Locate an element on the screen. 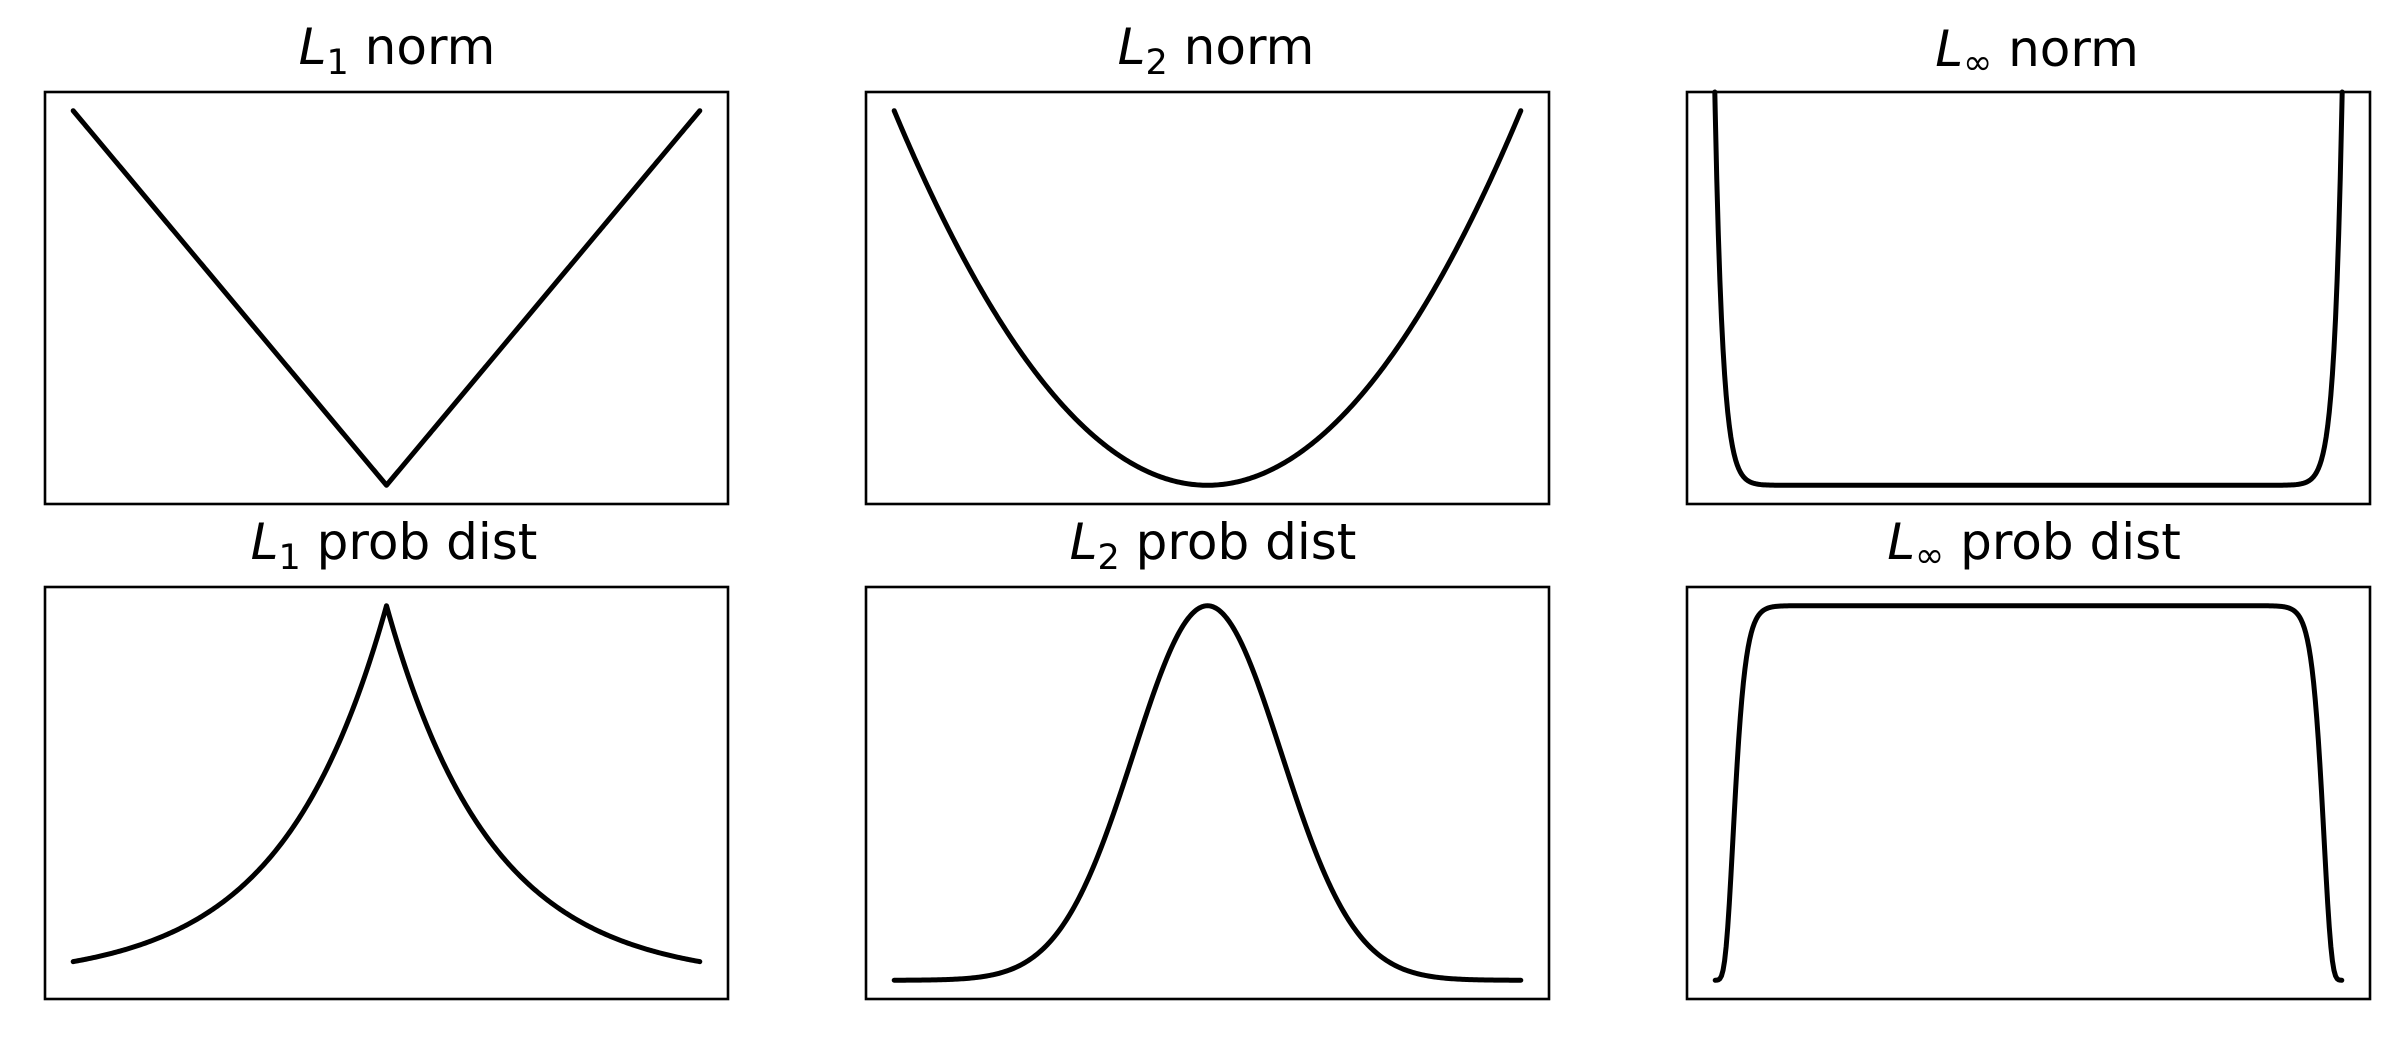 The image size is (2399, 1043). panel-l2-norm: L2 norm is located at coordinates (1207, 262).